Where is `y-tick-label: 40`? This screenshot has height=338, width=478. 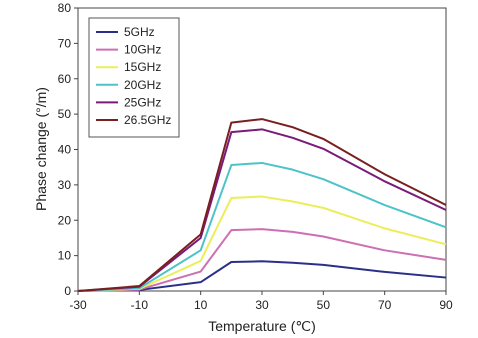 y-tick-label: 40 is located at coordinates (65, 150).